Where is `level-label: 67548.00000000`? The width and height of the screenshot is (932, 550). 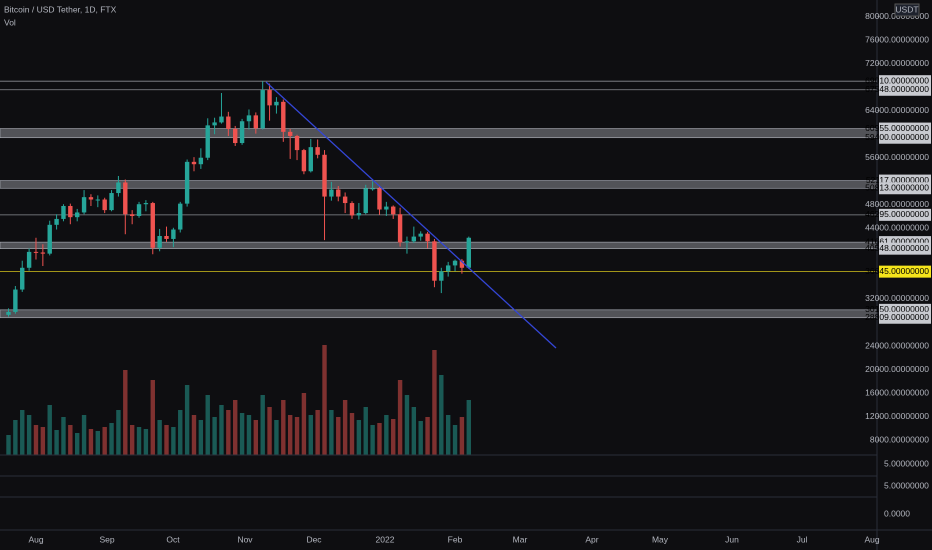
level-label: 67548.00000000 is located at coordinates (897, 89).